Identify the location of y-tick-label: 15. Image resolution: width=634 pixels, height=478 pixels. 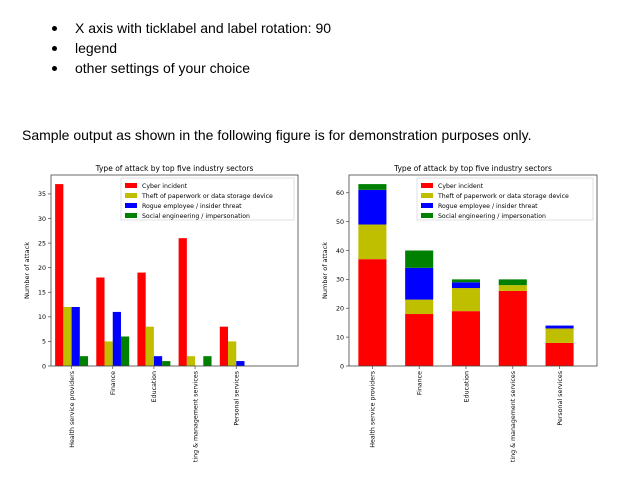
(42, 293).